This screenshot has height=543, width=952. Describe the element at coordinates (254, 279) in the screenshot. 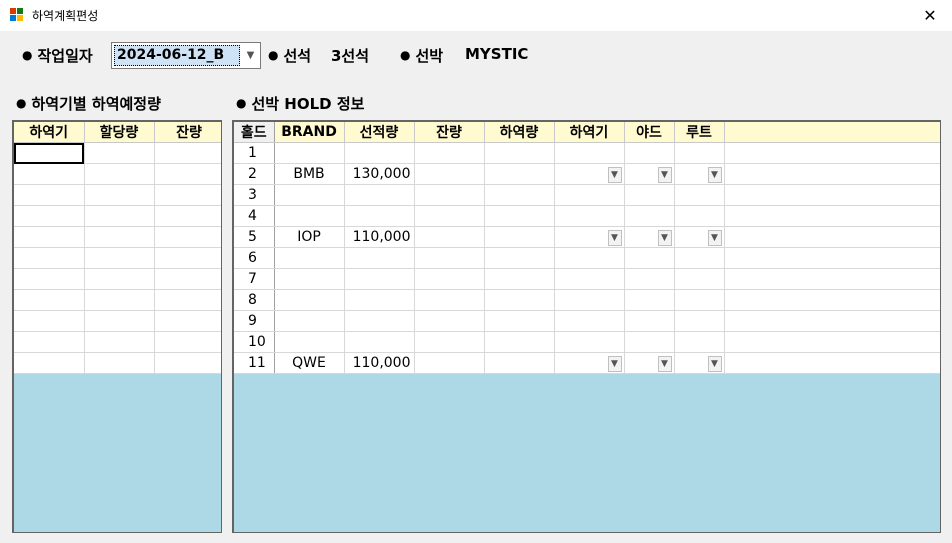

I see `hold-cell: 7` at that location.